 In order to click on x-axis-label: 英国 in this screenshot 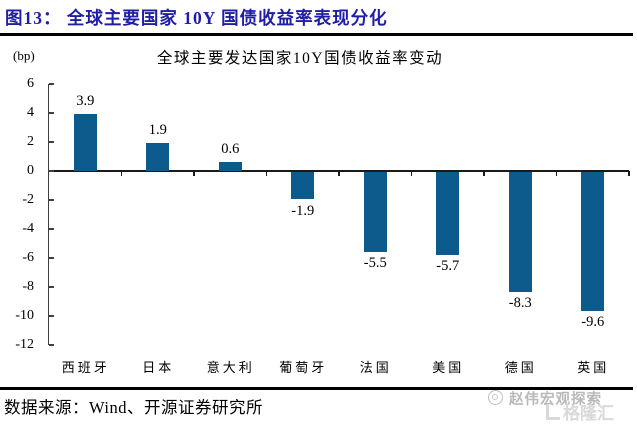, I will do `click(593, 367)`.